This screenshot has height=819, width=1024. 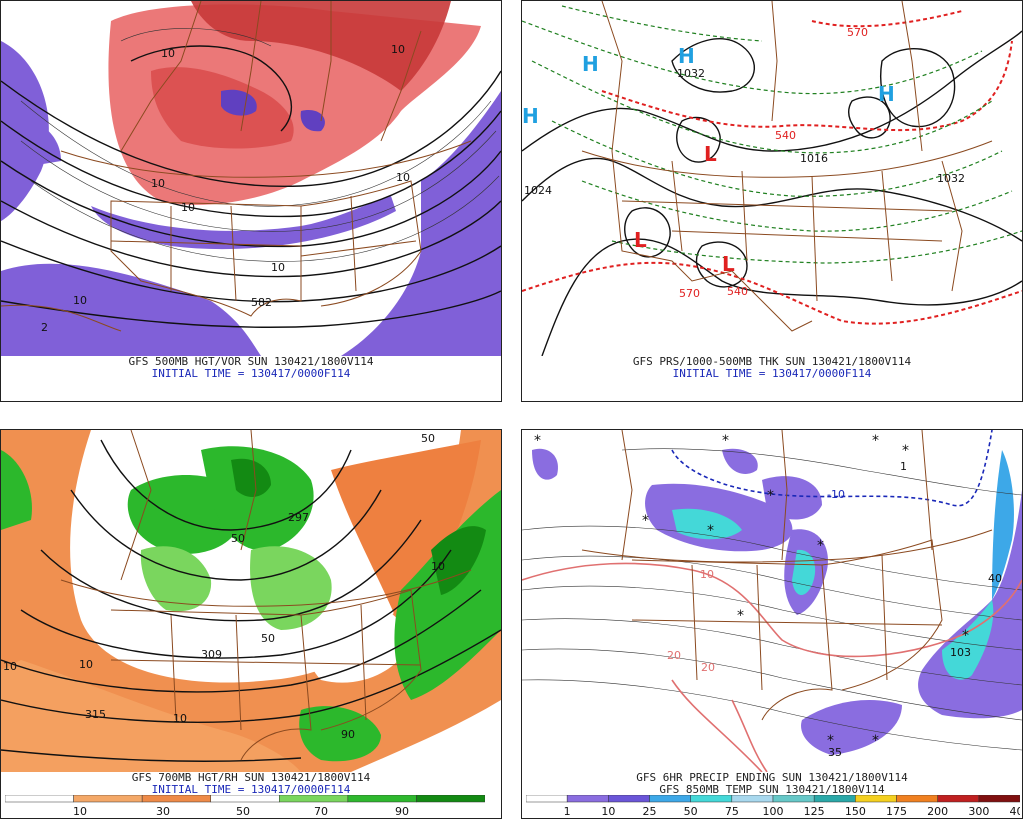 I want to click on legend-tick-label: 30, so click(x=163, y=811).